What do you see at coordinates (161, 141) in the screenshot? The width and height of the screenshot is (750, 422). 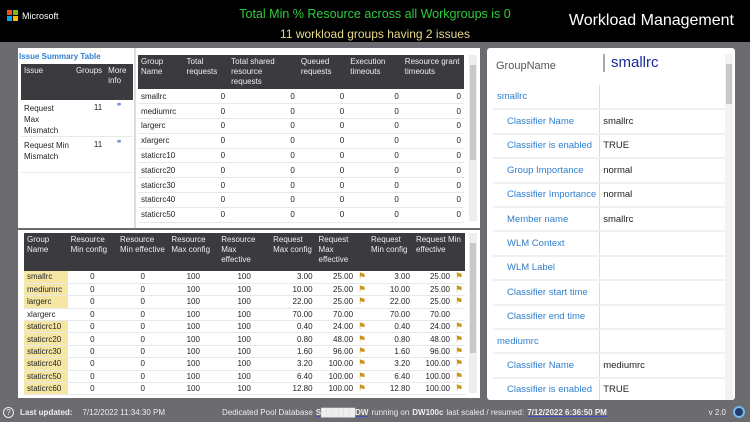 I see `group-name-cell: xlargerc` at bounding box center [161, 141].